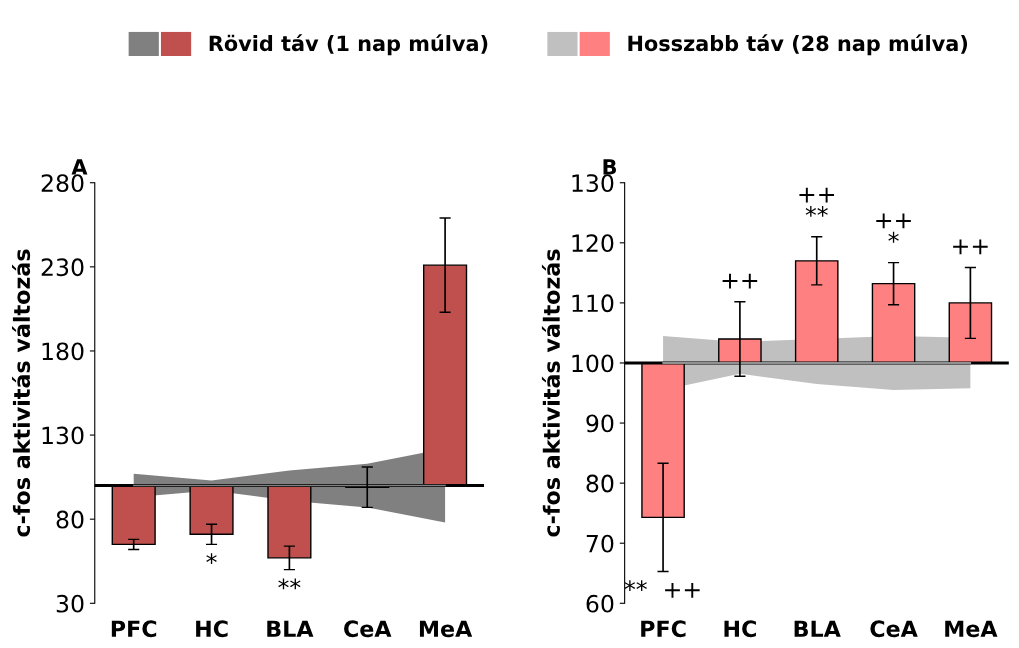 The image size is (1019, 648). I want to click on annotation: ** ++, so click(662, 589).